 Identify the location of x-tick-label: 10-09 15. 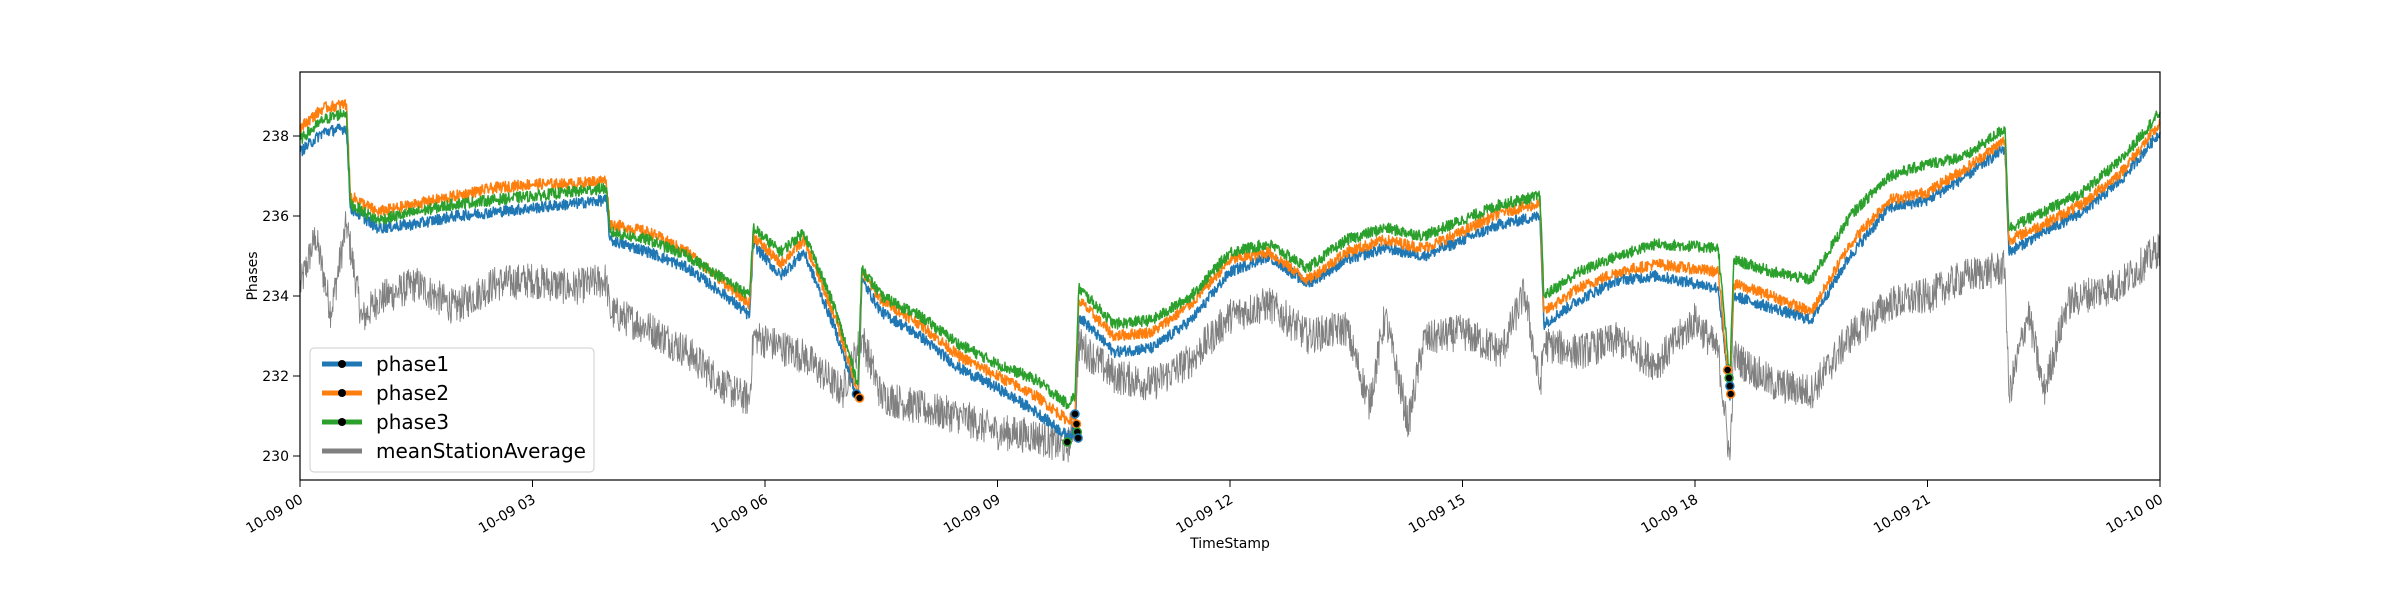
(1437, 514).